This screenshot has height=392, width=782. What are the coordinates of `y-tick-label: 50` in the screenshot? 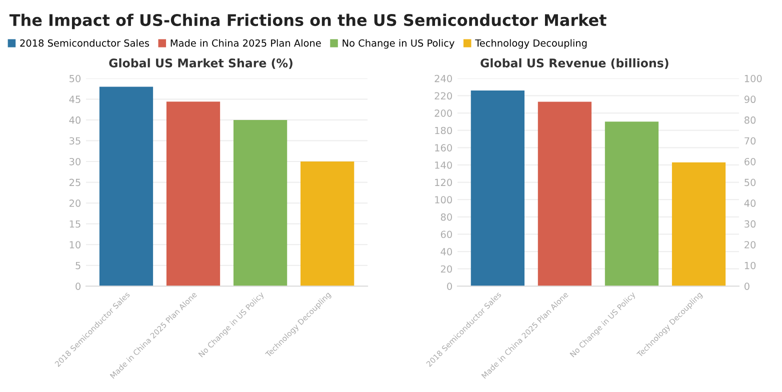 It's located at (75, 78).